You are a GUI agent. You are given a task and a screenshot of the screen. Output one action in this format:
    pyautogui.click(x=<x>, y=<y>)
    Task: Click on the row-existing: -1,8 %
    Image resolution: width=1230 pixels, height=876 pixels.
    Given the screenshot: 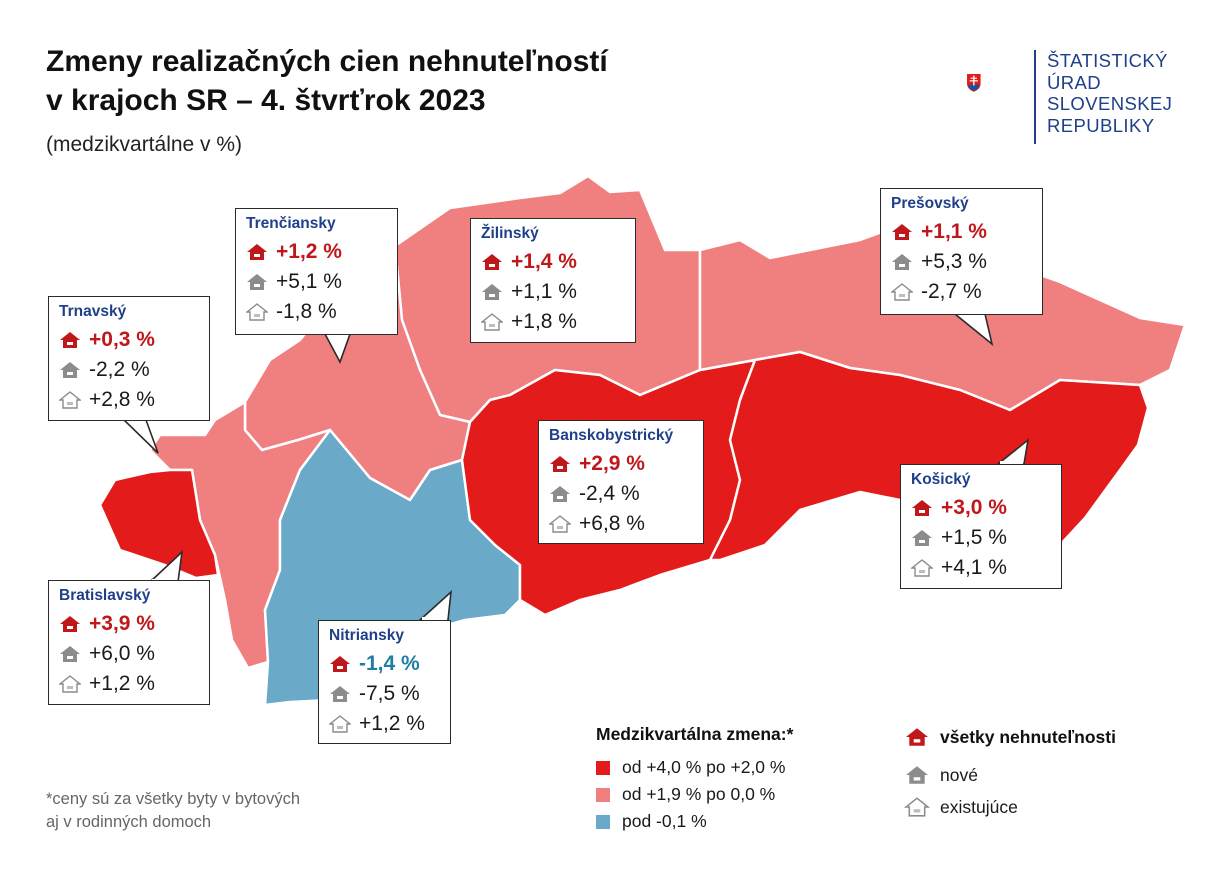 What is the action you would take?
    pyautogui.click(x=316, y=312)
    